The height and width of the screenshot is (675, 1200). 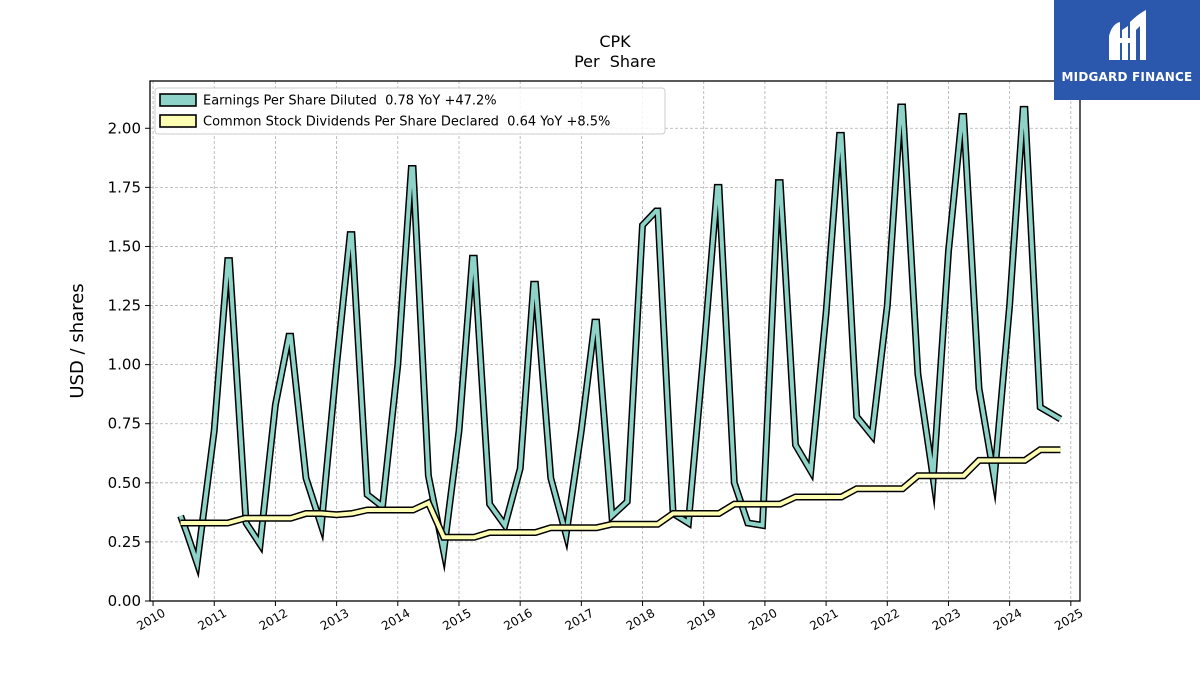 What do you see at coordinates (178, 100) in the screenshot?
I see `legend-swatch-eps` at bounding box center [178, 100].